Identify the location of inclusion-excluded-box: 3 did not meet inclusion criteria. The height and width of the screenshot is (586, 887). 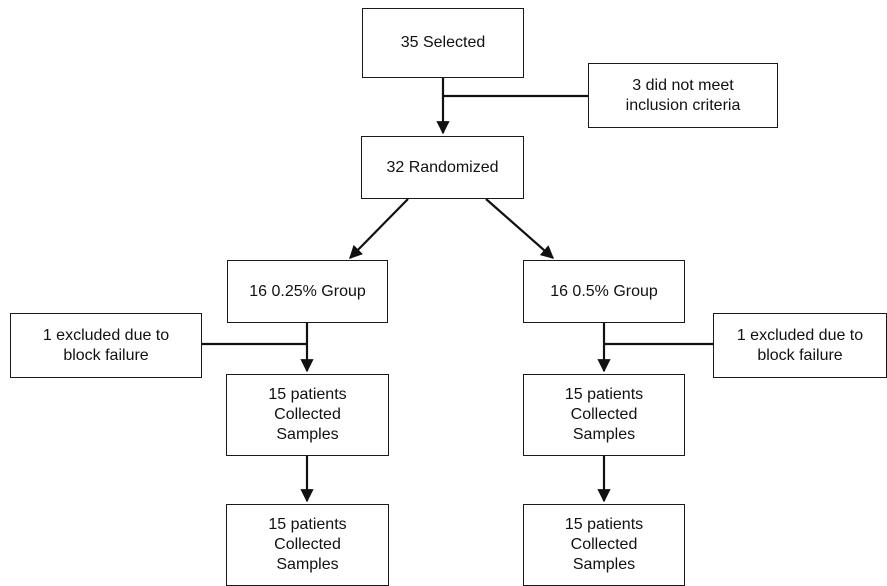
(683, 95).